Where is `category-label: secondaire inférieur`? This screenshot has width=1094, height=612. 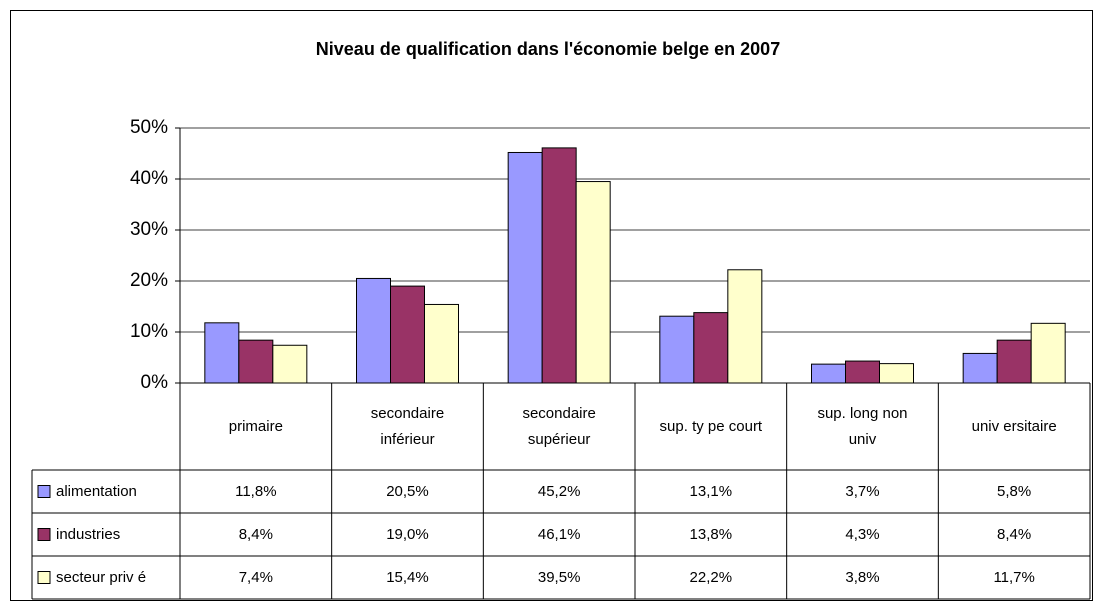 category-label: secondaire inférieur is located at coordinates (407, 426).